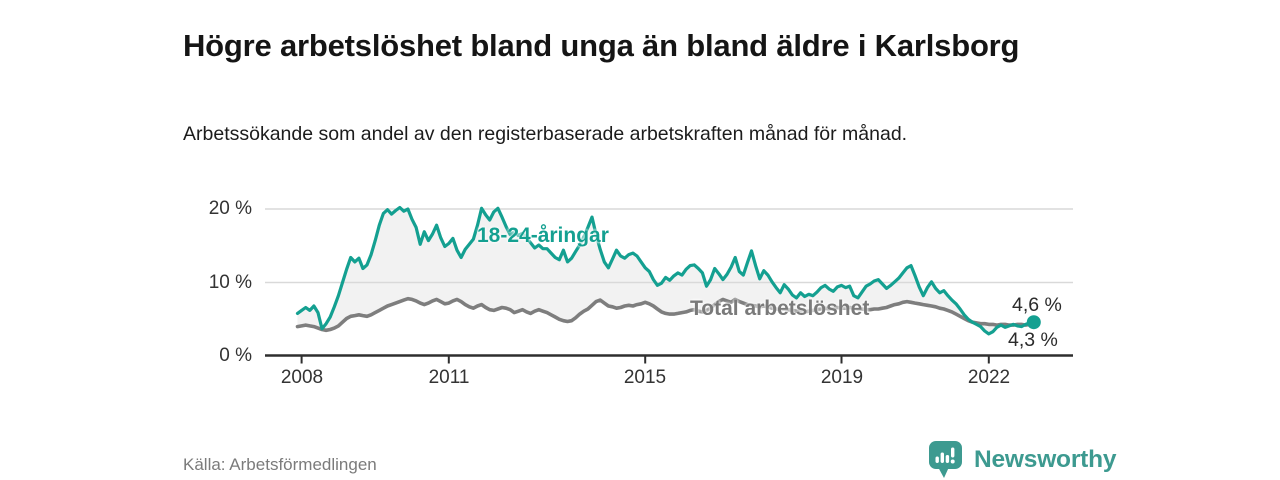  I want to click on y-axis-label-10: 10 %, so click(230, 282).